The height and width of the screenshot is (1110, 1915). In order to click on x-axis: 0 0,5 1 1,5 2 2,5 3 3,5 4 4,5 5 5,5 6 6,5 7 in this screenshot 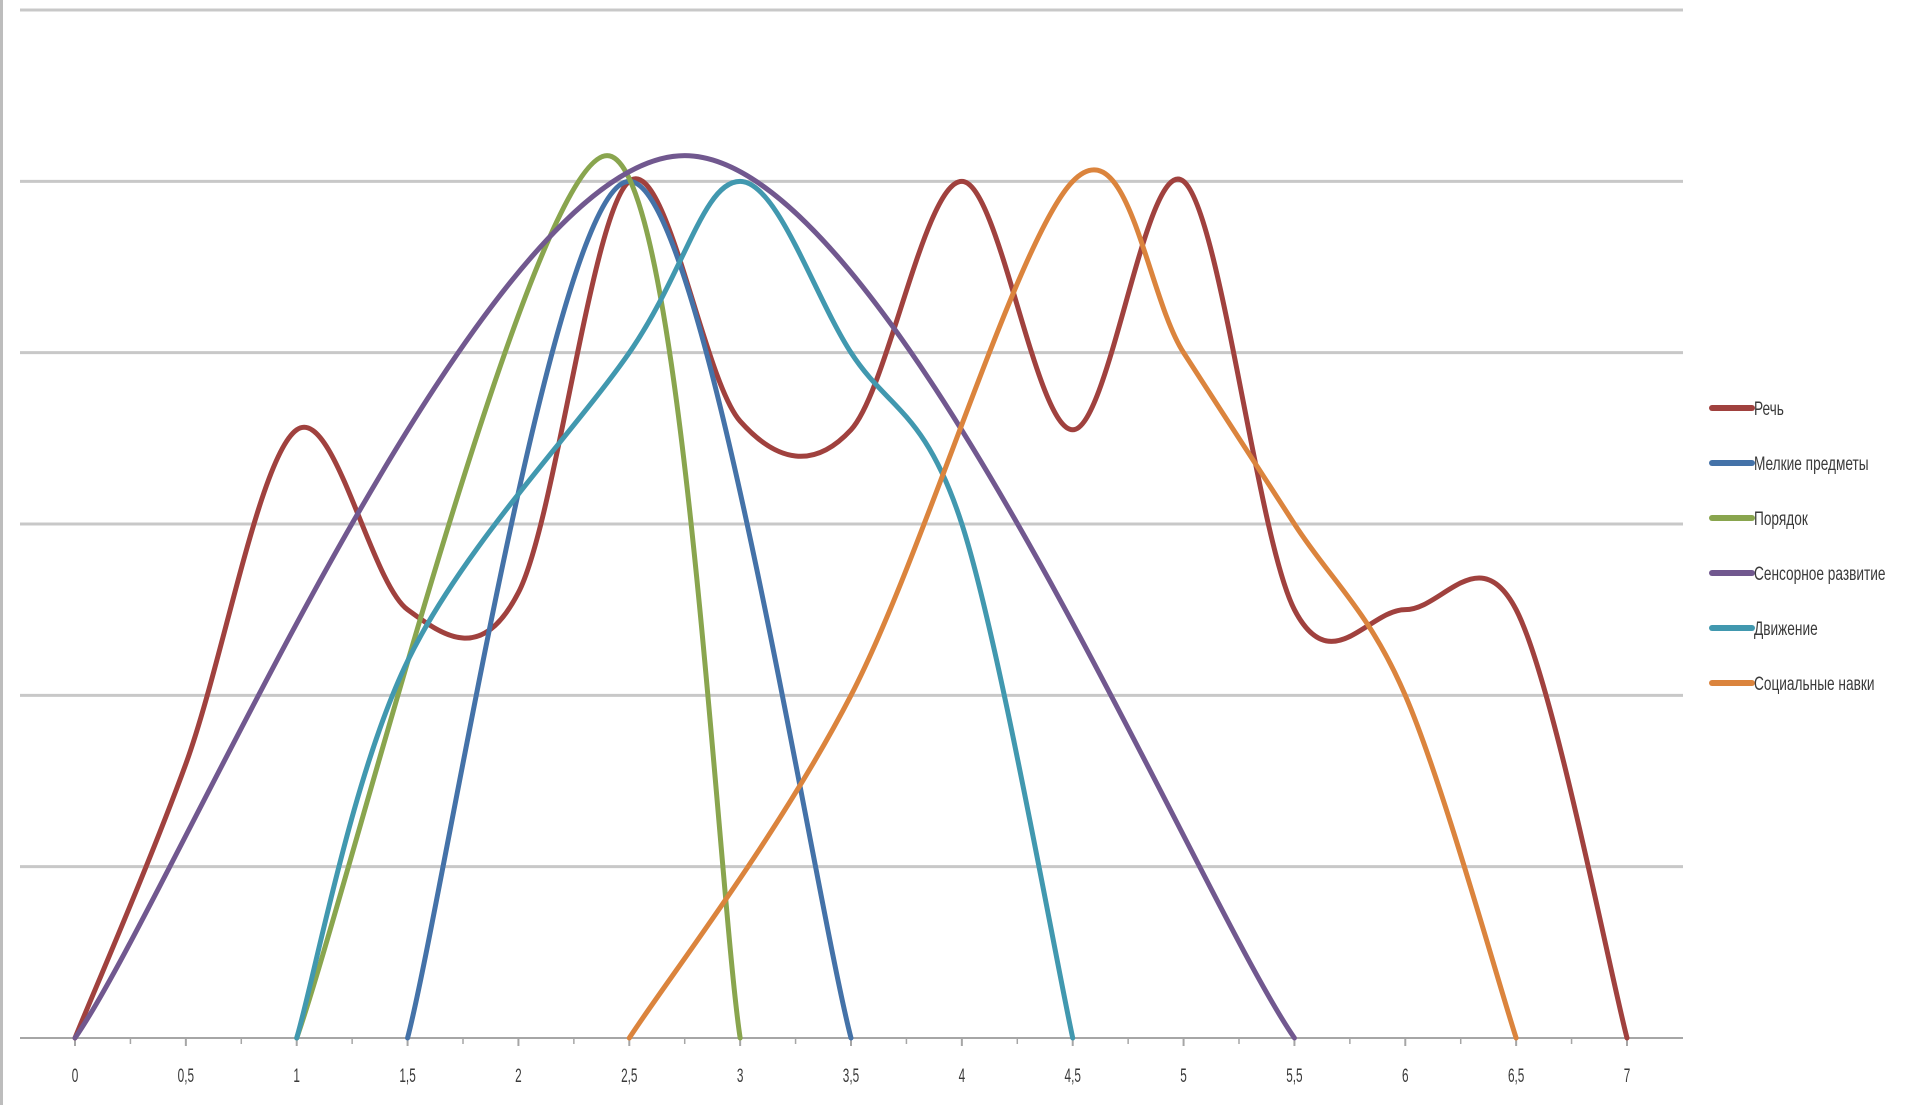, I will do `click(851, 1062)`.